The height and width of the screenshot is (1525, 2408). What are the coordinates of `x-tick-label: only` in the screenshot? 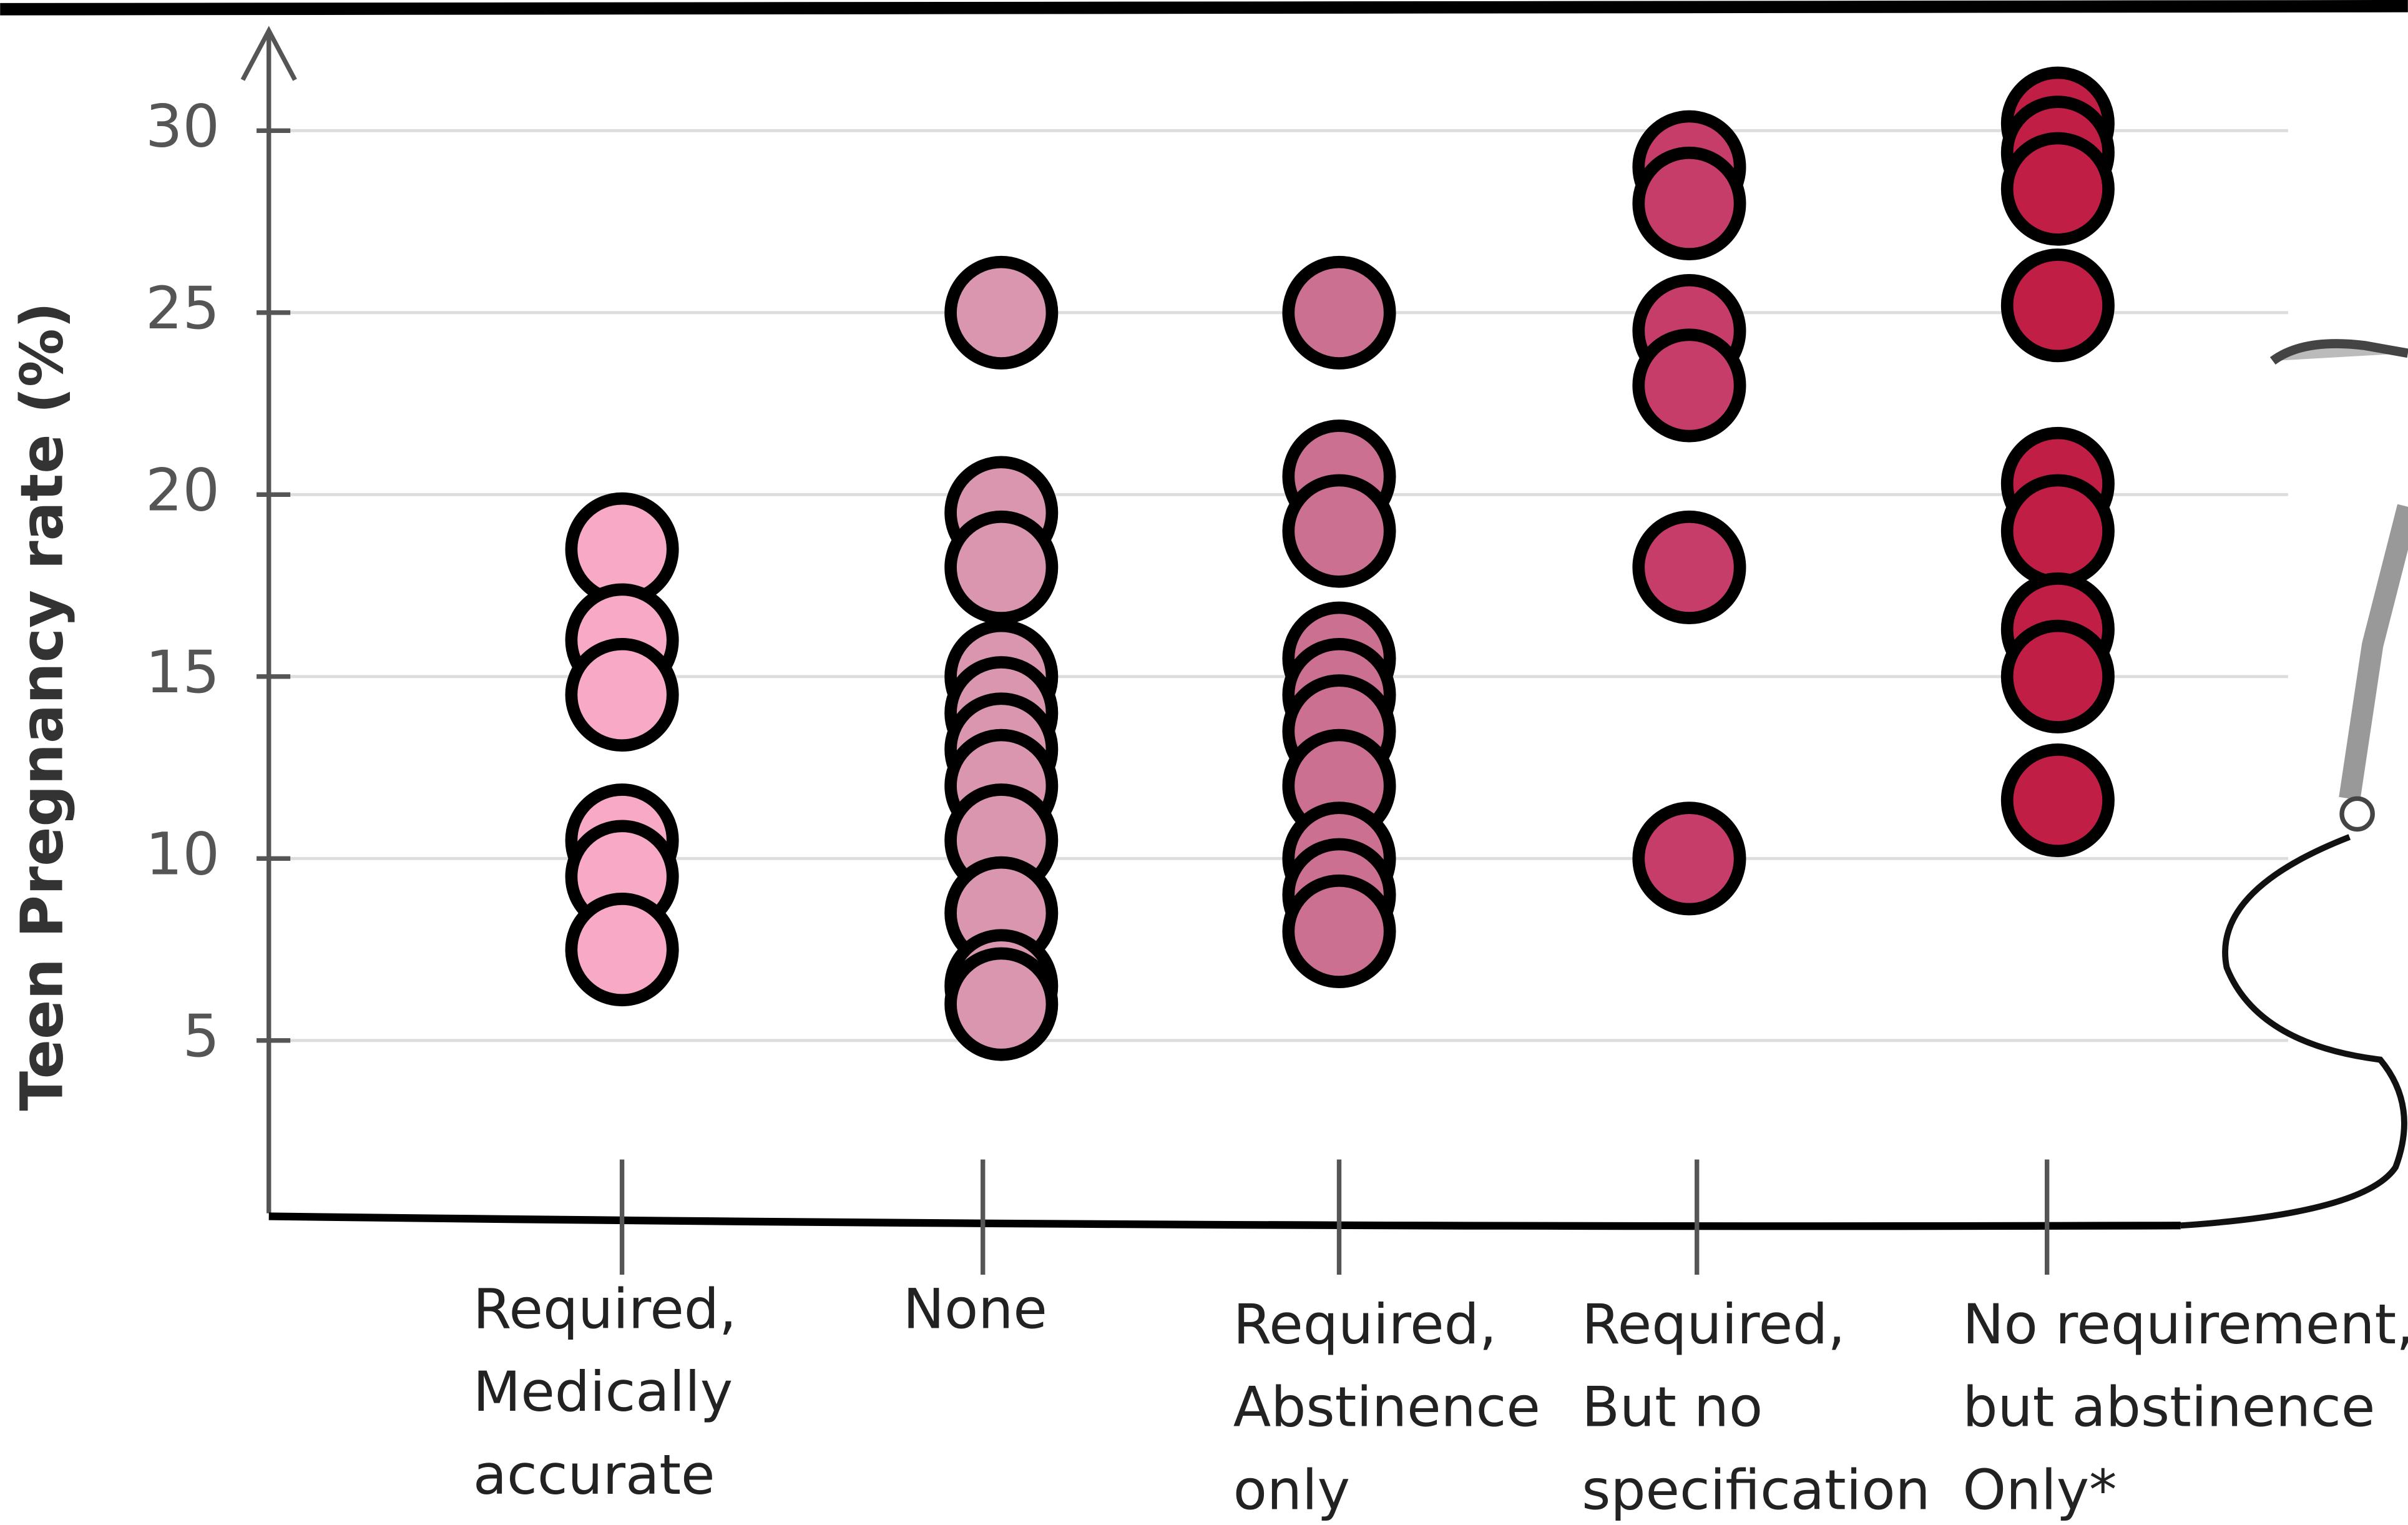 It's located at (1291, 1490).